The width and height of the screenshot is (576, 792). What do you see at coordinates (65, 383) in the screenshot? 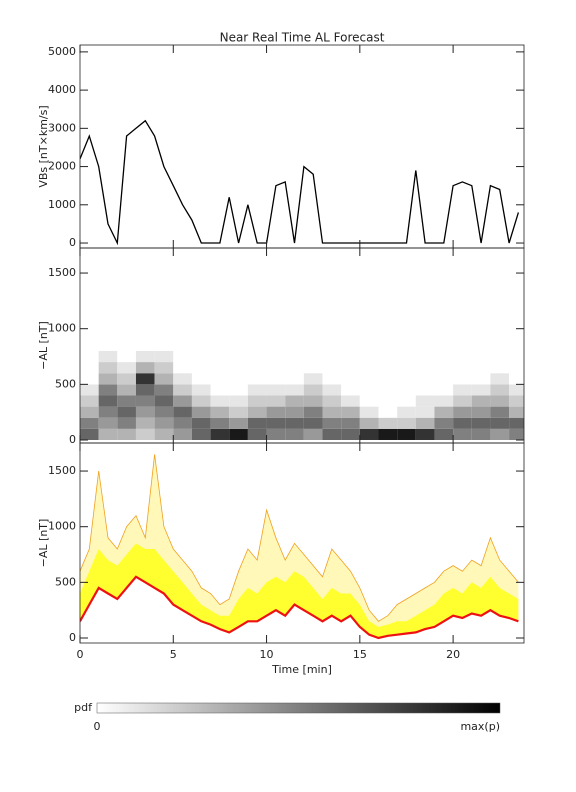
I see `y-tick-label: 500` at bounding box center [65, 383].